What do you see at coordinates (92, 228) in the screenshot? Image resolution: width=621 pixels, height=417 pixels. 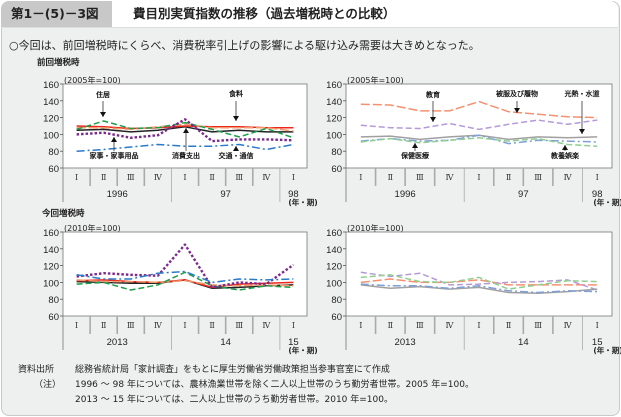 I see `unit-label: (2010年=100)` at bounding box center [92, 228].